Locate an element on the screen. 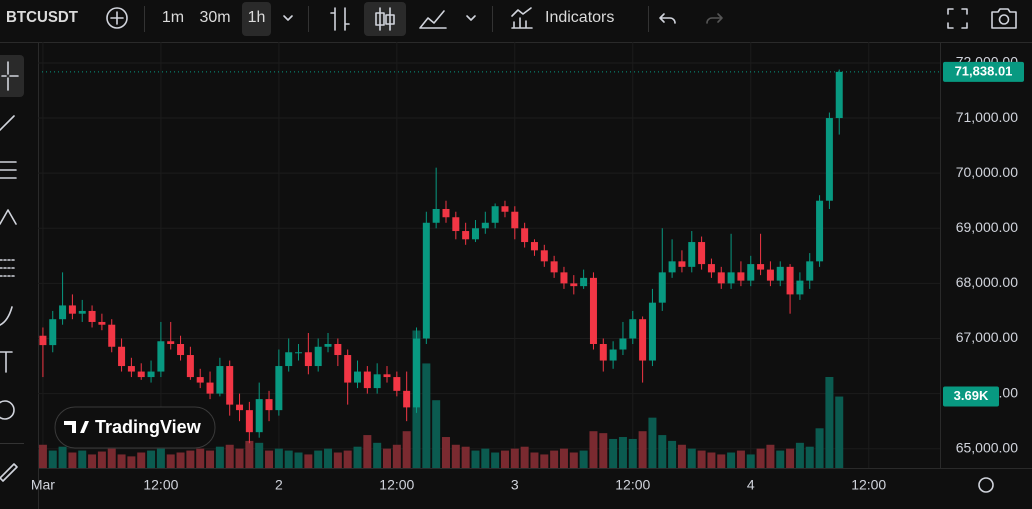 This screenshot has width=1032, height=509. x-tick-label: 12:00 is located at coordinates (632, 485).